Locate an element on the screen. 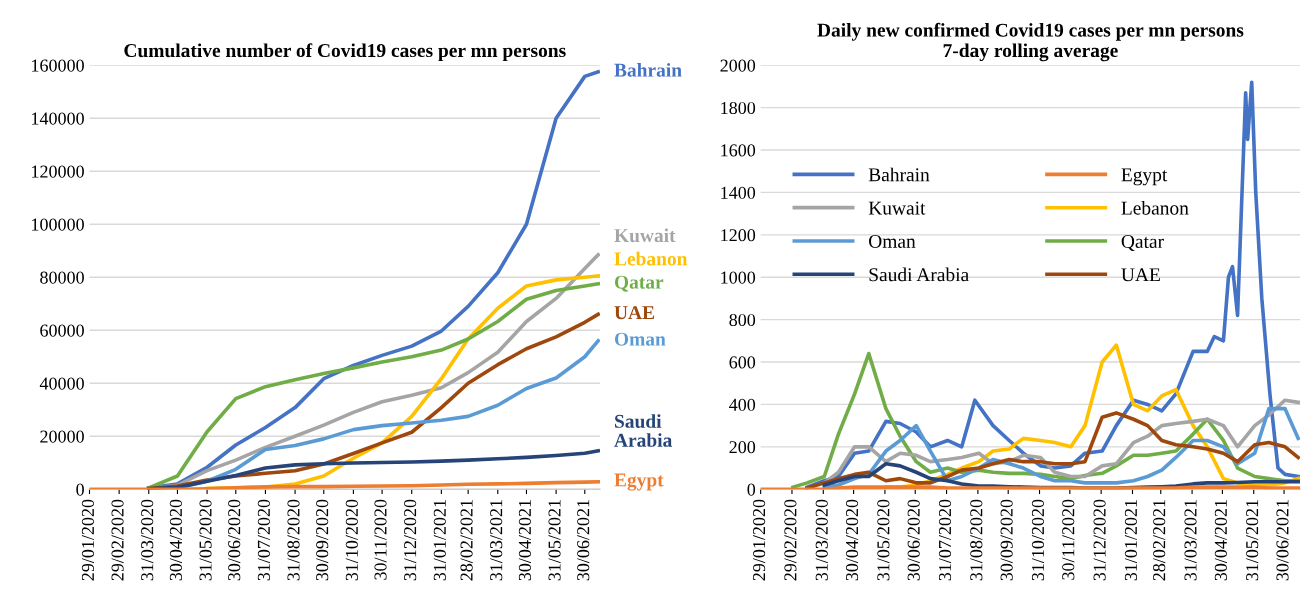 The image size is (1316, 593). series-label: Kuwait is located at coordinates (645, 235).